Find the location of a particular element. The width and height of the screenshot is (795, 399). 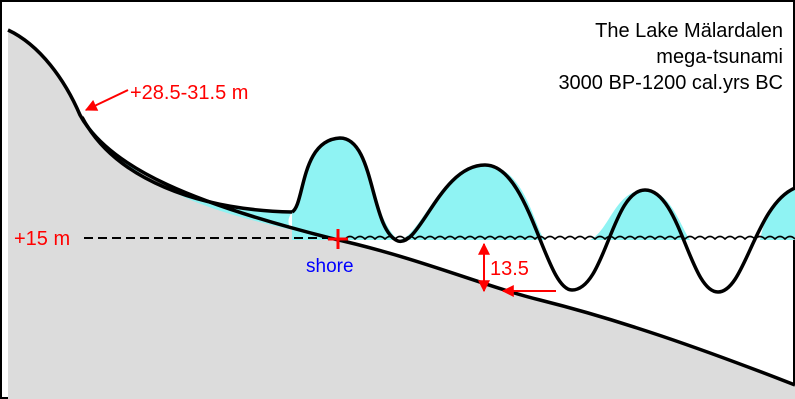

title-line-3: 3000 BP-1200 cal.yrs BC is located at coordinates (670, 83).